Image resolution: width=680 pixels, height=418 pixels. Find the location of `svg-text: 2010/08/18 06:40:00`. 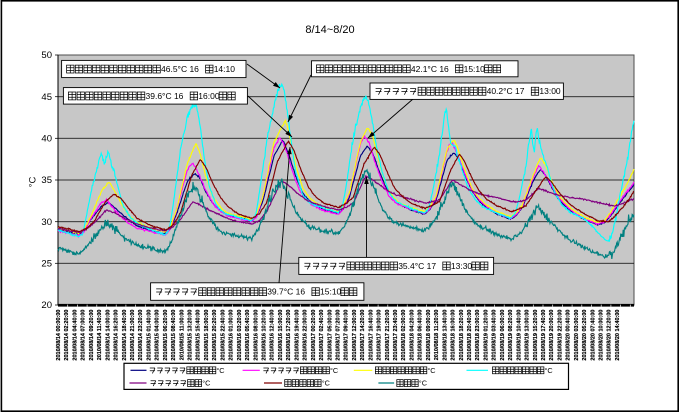

svg-text: 2010/08/18 06:40:00 is located at coordinates (421, 335).